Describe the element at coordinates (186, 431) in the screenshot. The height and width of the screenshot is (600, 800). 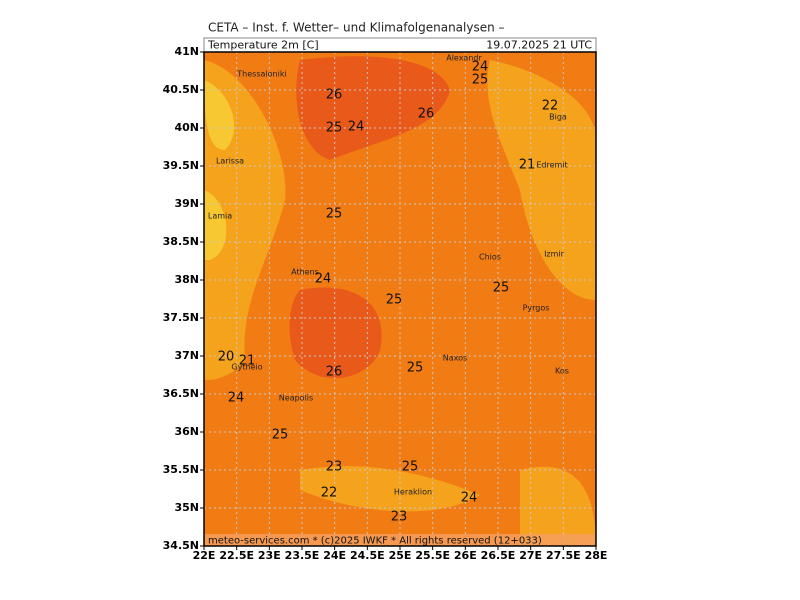
I see `lat-tick-label: 36N` at that location.